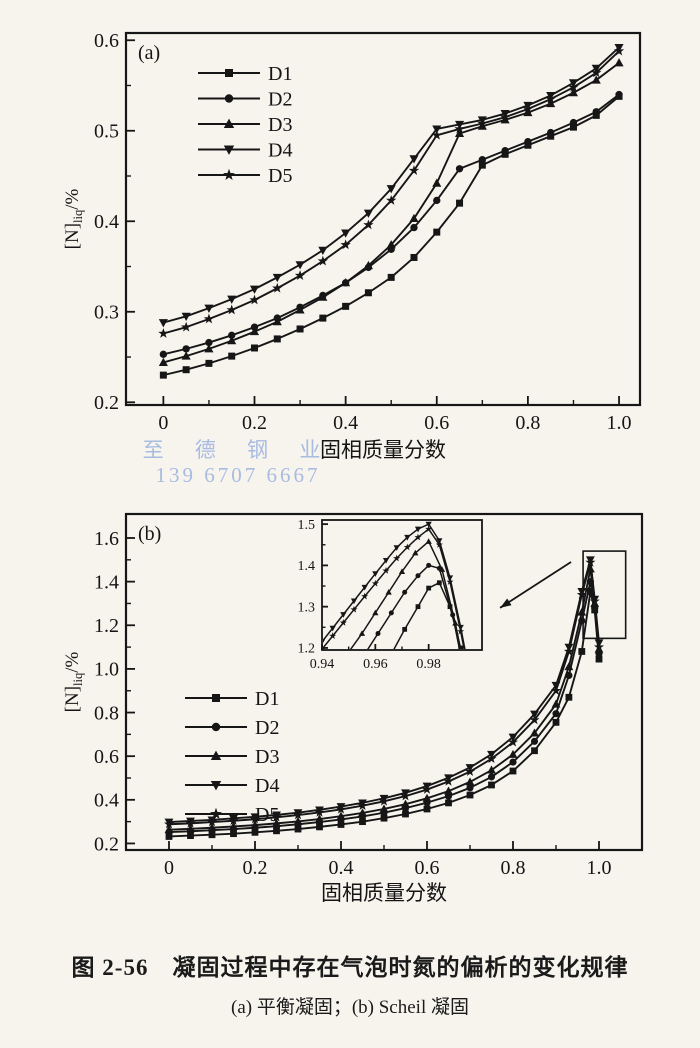 The height and width of the screenshot is (1048, 700). What do you see at coordinates (232, 815) in the screenshot?
I see `legend-item-D5: D5` at bounding box center [232, 815].